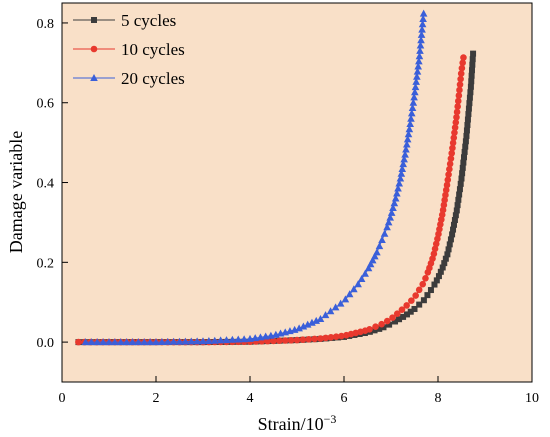 The width and height of the screenshot is (550, 437). I want to click on legend-marker, so click(94, 20).